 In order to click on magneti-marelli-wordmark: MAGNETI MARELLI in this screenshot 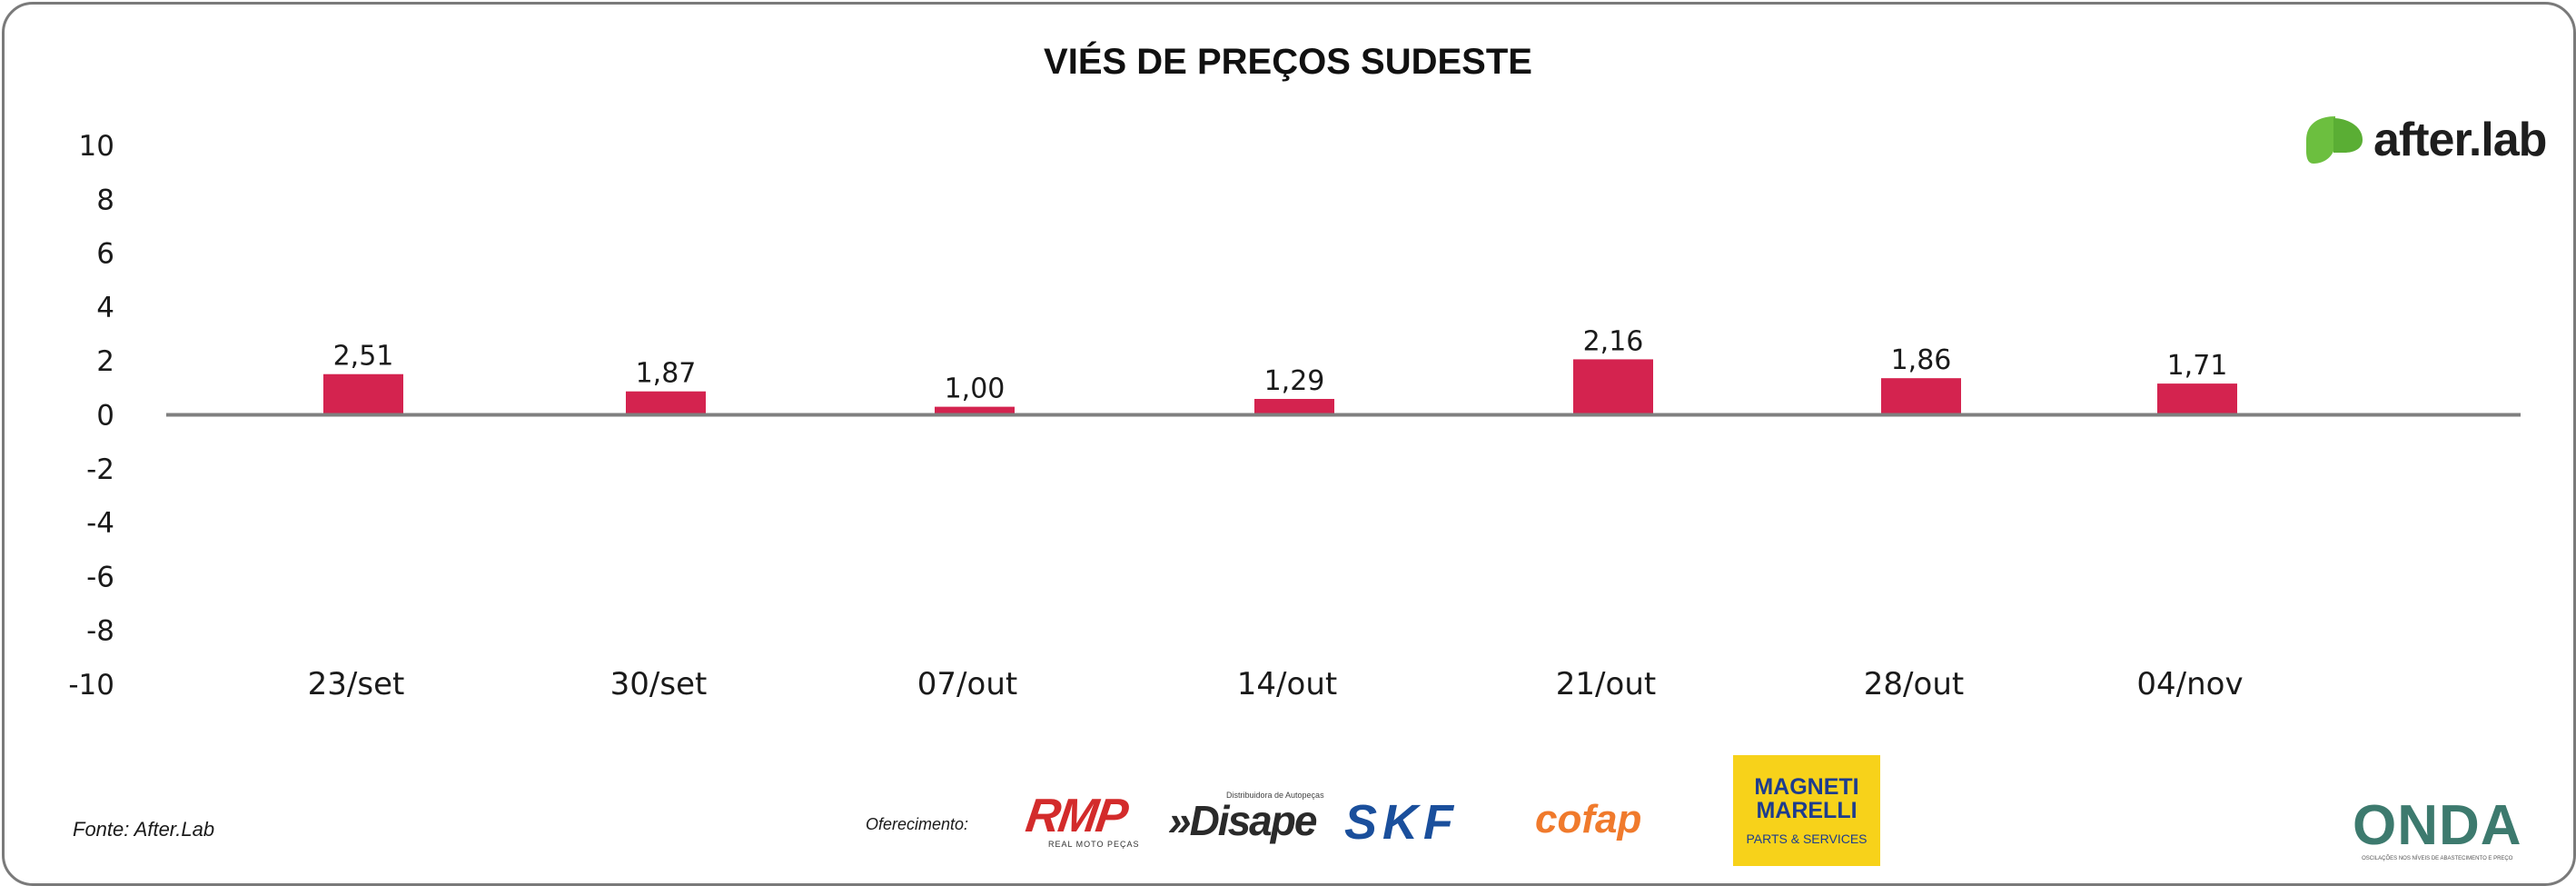, I will do `click(1806, 798)`.